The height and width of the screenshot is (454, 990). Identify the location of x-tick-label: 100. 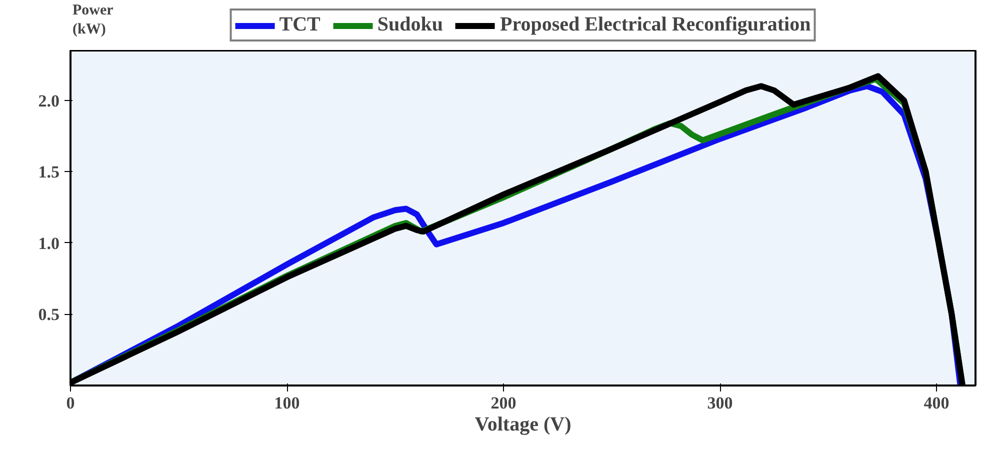
(287, 403).